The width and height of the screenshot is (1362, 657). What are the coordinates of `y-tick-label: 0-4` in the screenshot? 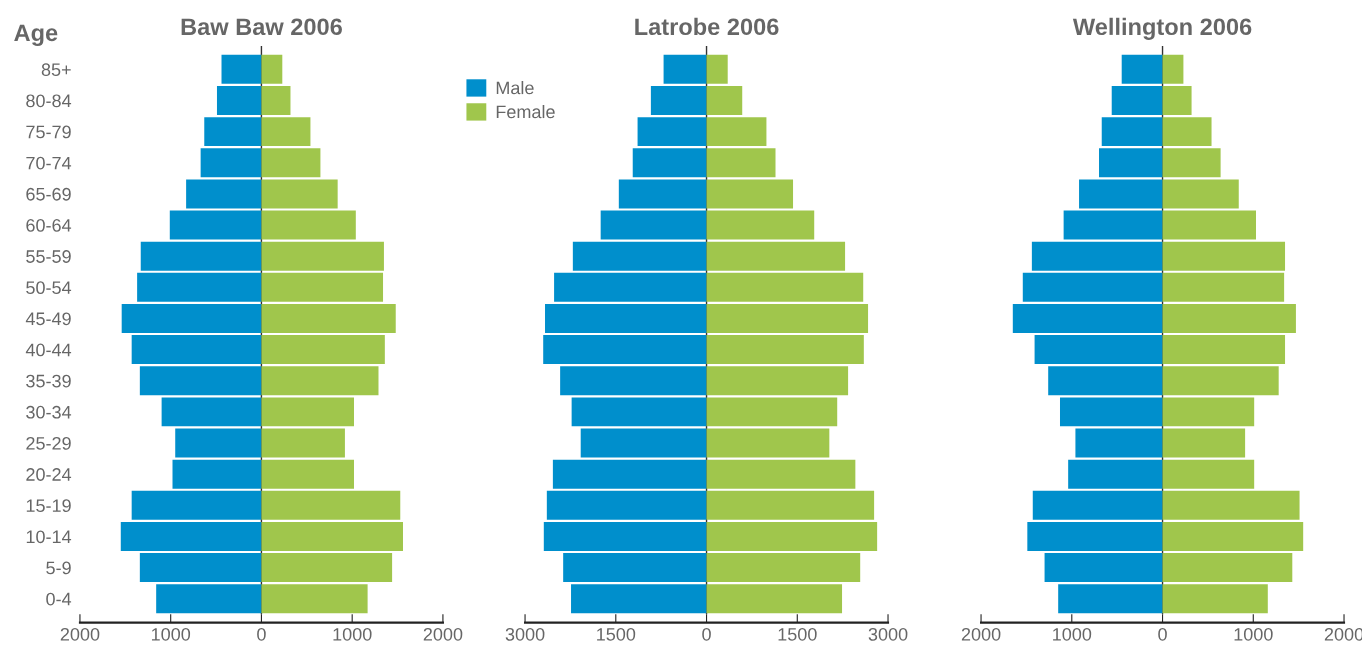 It's located at (59, 599).